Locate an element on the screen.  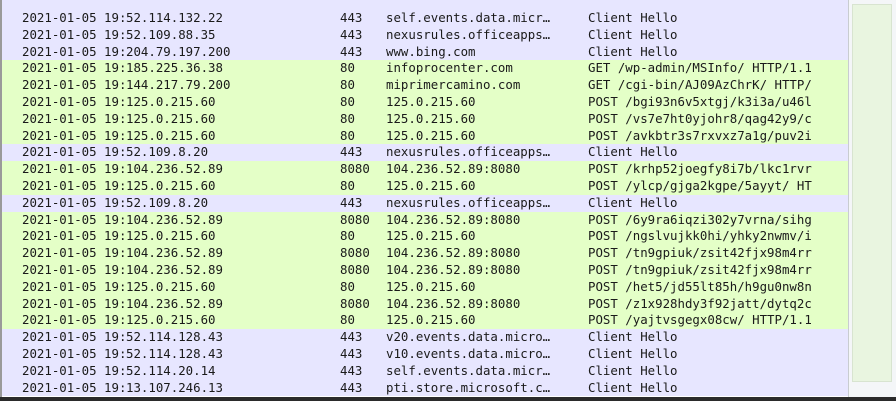
cell-time: 2021-01-05 19:47:16 is located at coordinates (73, 34).